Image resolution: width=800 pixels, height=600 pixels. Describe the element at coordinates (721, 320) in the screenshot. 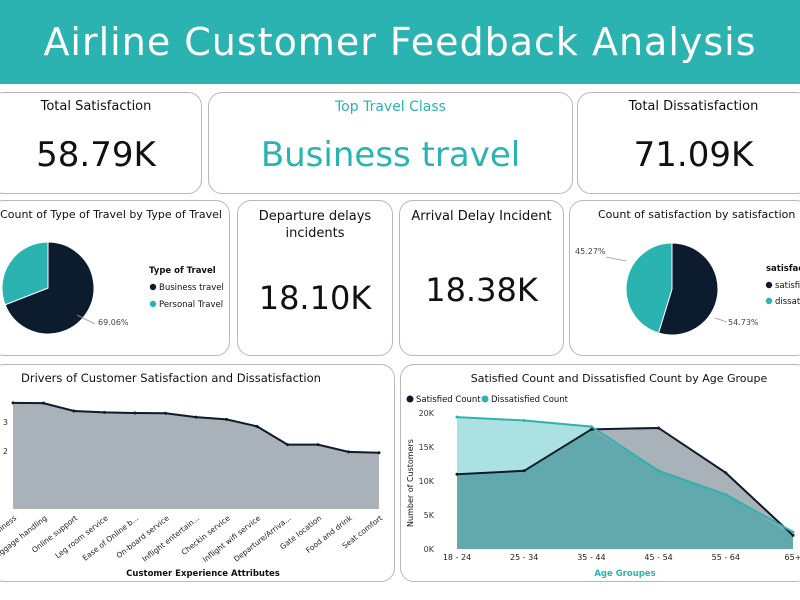

I see `pie2-leader-line-right` at that location.